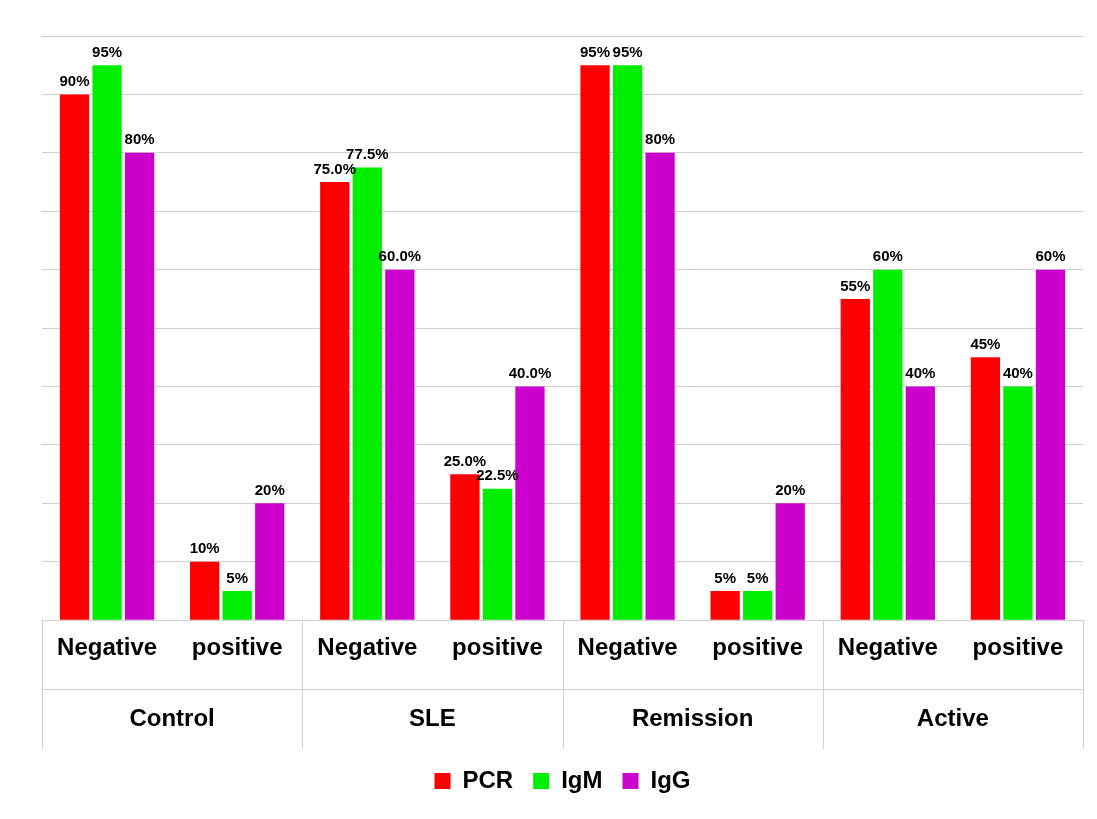 The width and height of the screenshot is (1097, 819). I want to click on data-label: 10%, so click(204, 548).